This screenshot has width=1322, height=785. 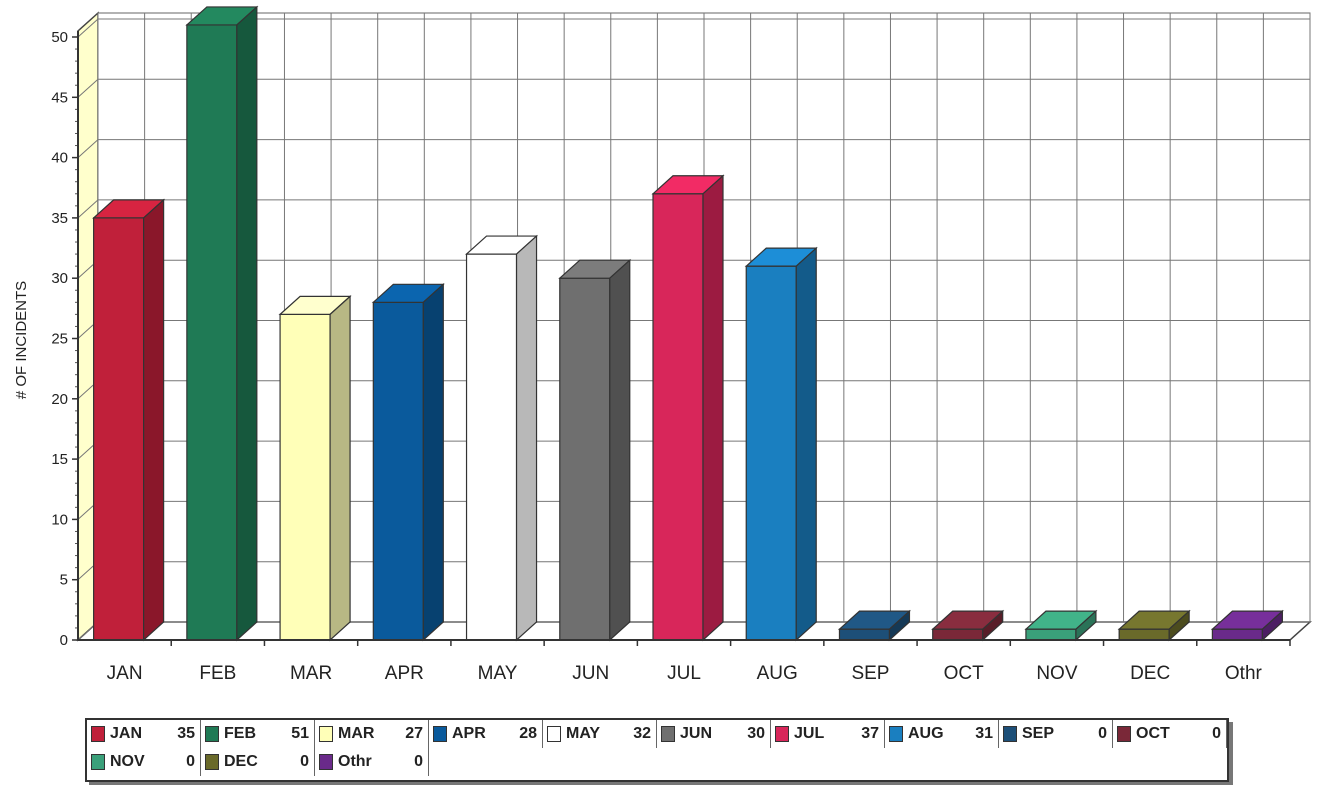 I want to click on y-tick-label: 30, so click(x=59, y=278).